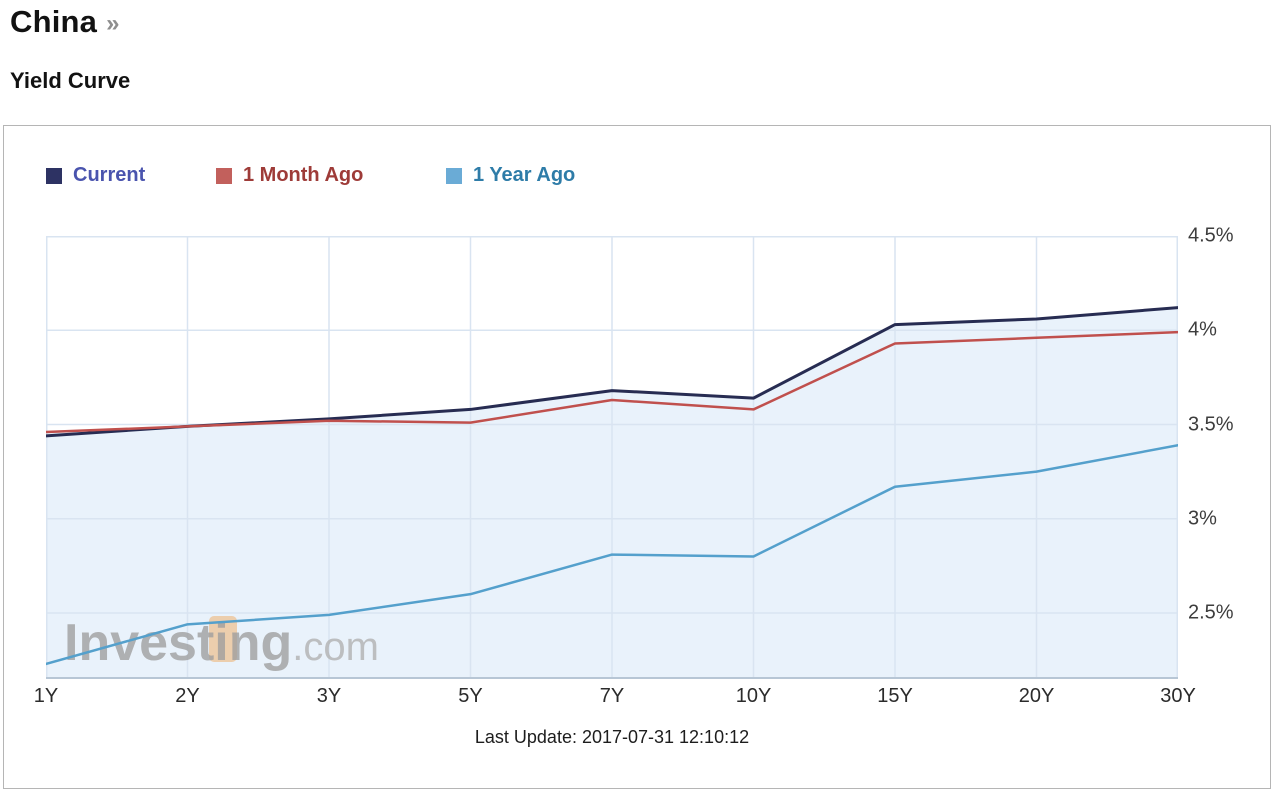 This screenshot has height=793, width=1280. What do you see at coordinates (612, 382) in the screenshot?
I see `series-line` at bounding box center [612, 382].